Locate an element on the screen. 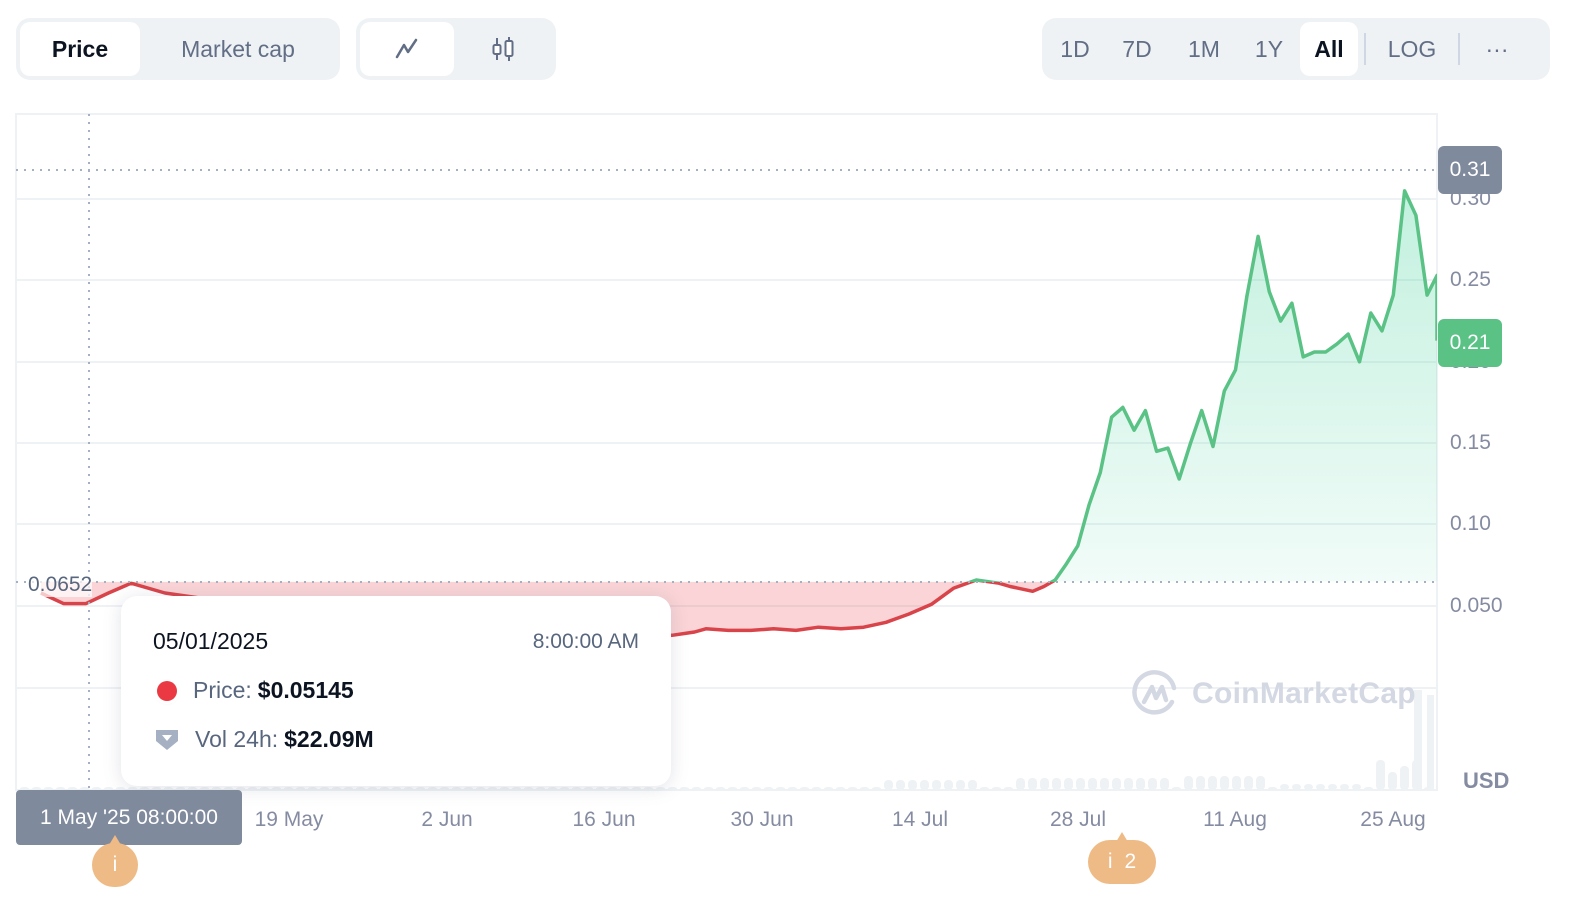  tab-price: Price is located at coordinates (80, 49).